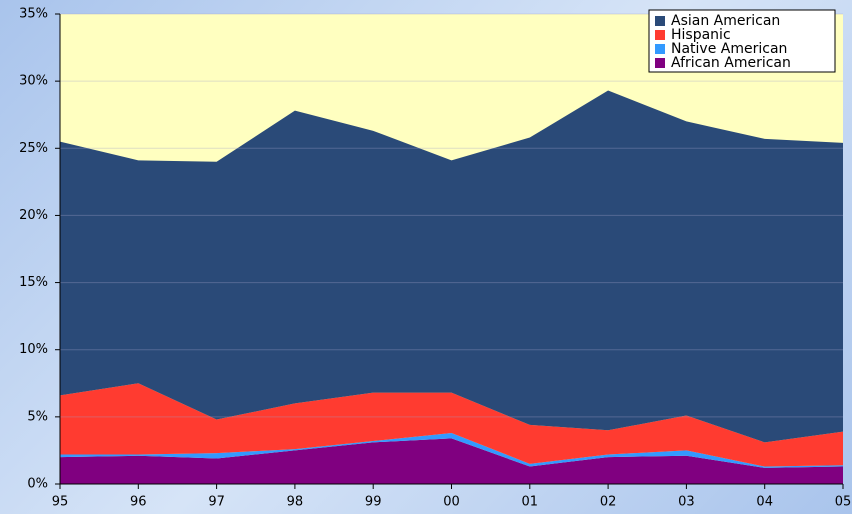 The height and width of the screenshot is (514, 852). I want to click on y-tick-label: 15%, so click(33, 282).